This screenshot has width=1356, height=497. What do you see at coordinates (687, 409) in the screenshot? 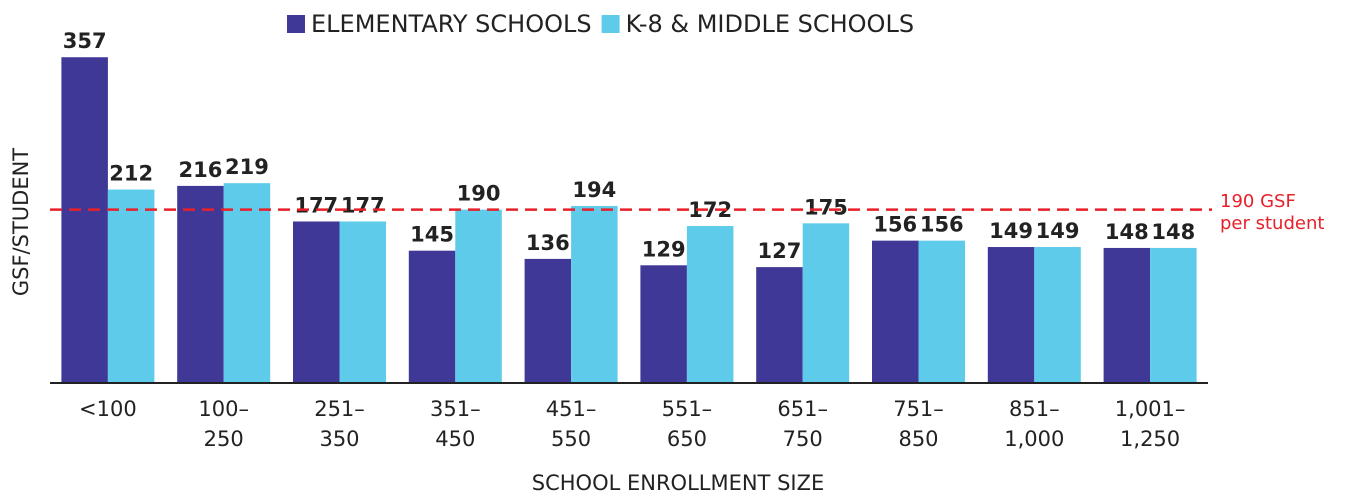
I see `x-tick-label: 551–` at bounding box center [687, 409].